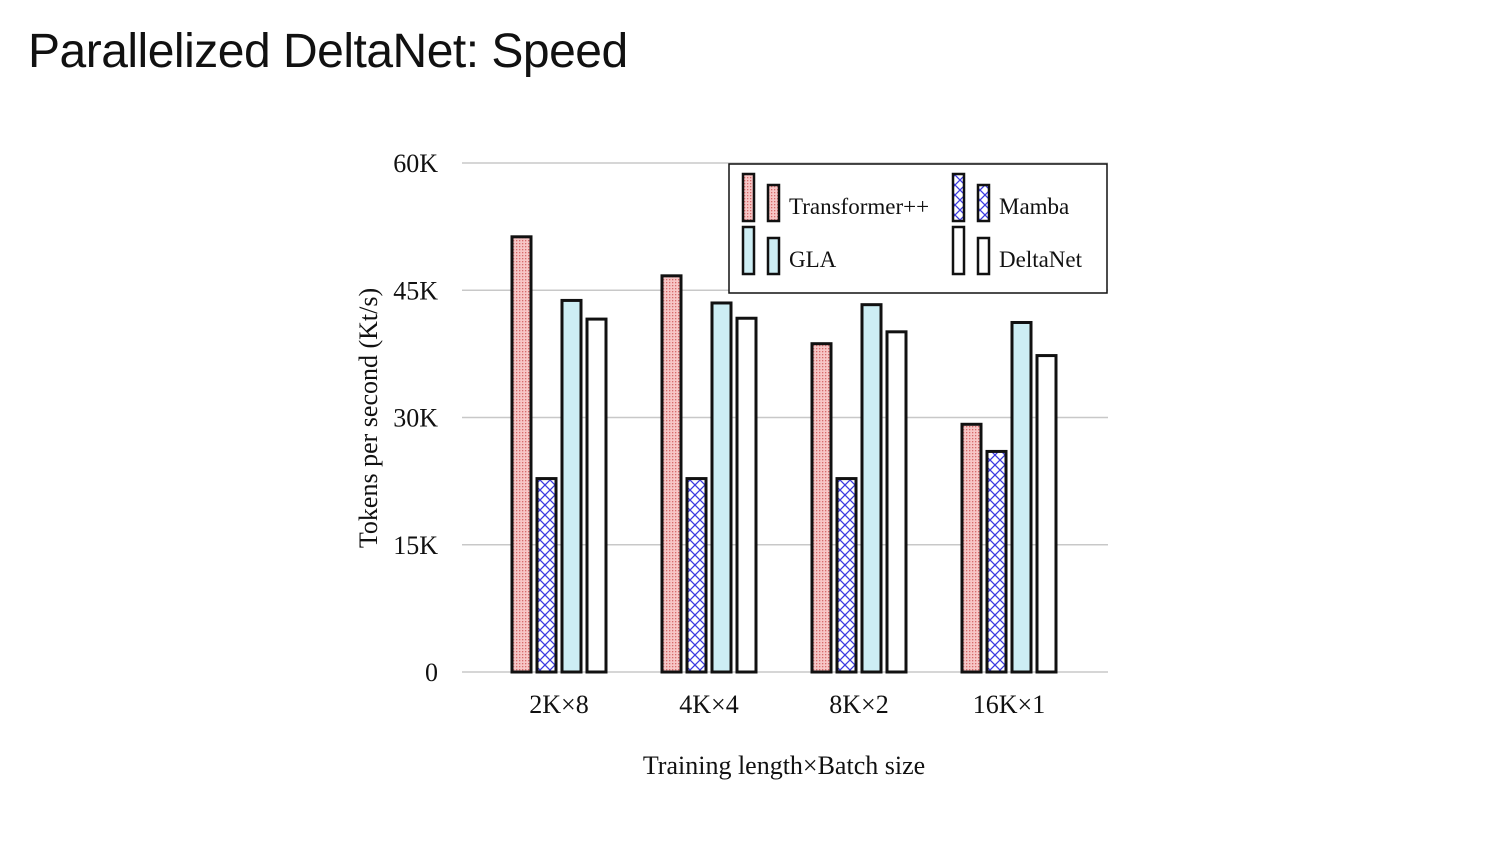 The width and height of the screenshot is (1500, 844). I want to click on x-tick-label: 2K×8, so click(558, 704).